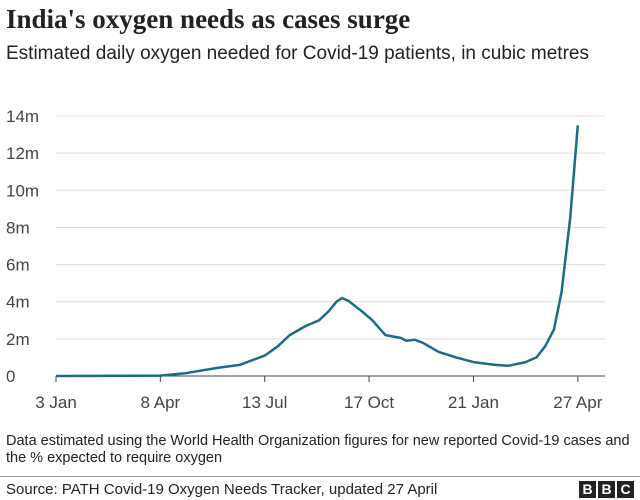  What do you see at coordinates (18, 265) in the screenshot?
I see `y-tick-label: 6m` at bounding box center [18, 265].